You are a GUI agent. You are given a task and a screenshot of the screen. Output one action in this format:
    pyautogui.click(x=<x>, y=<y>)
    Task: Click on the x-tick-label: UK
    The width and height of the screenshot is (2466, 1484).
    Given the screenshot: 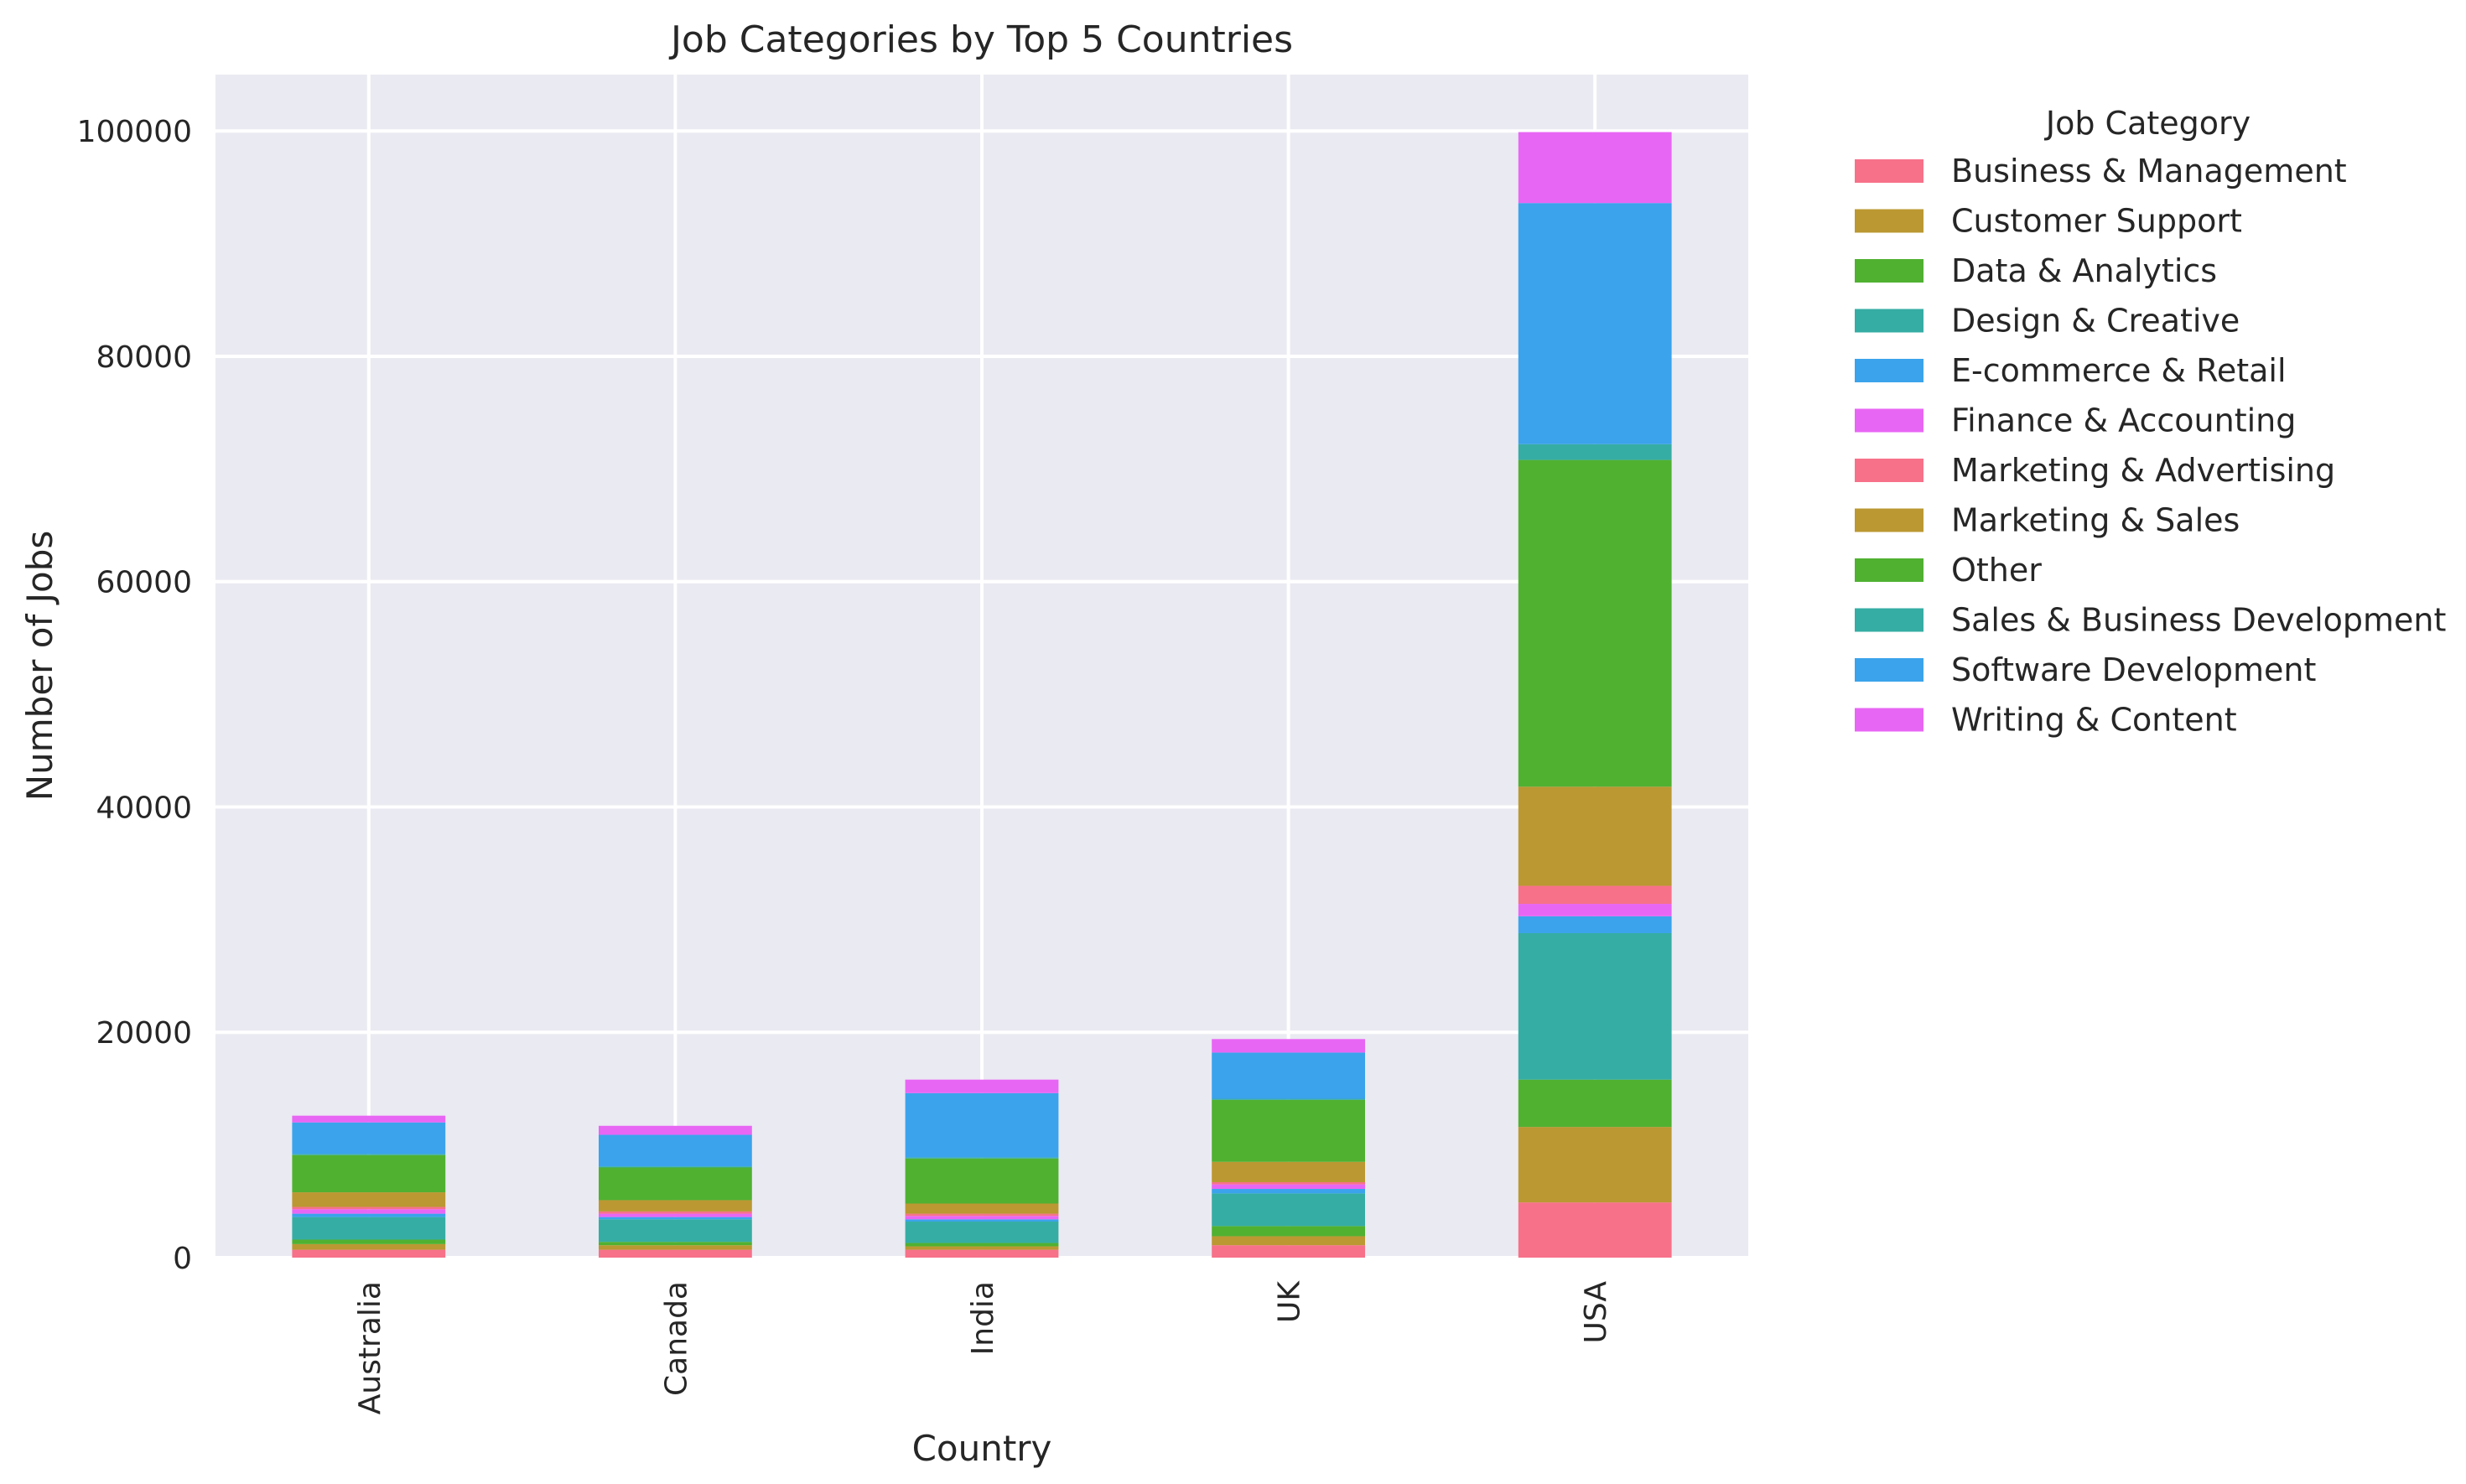 What is the action you would take?
    pyautogui.click(x=1290, y=1301)
    